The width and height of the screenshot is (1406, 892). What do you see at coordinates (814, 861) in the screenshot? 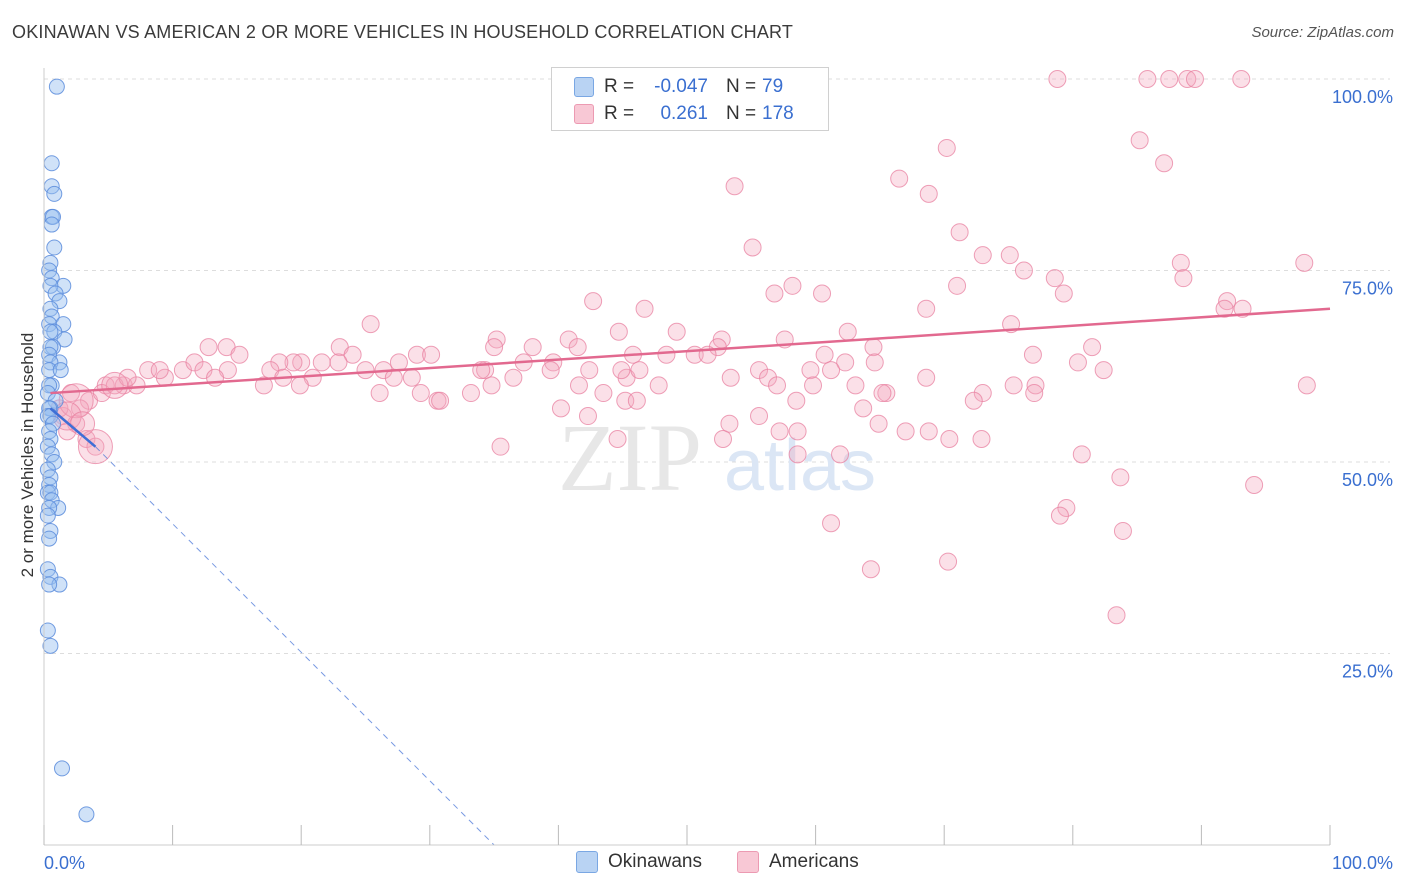
I see `bottom-legend-label-americans: Americans` at bounding box center [814, 861].